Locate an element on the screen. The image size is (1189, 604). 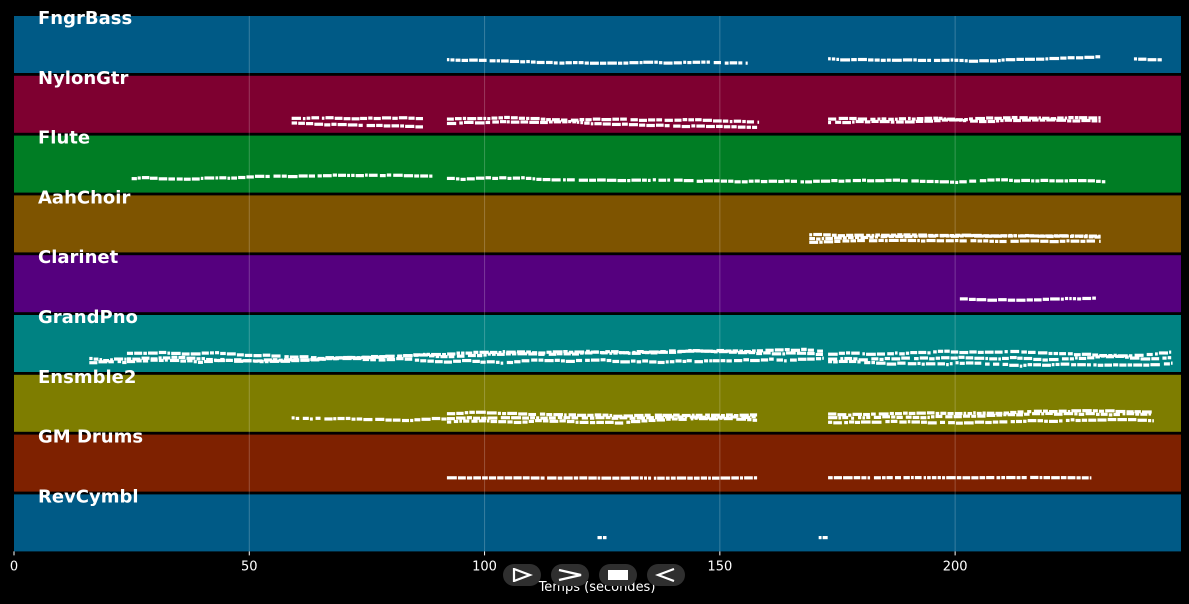
lane-label: RevCymbl is located at coordinates (88, 496).